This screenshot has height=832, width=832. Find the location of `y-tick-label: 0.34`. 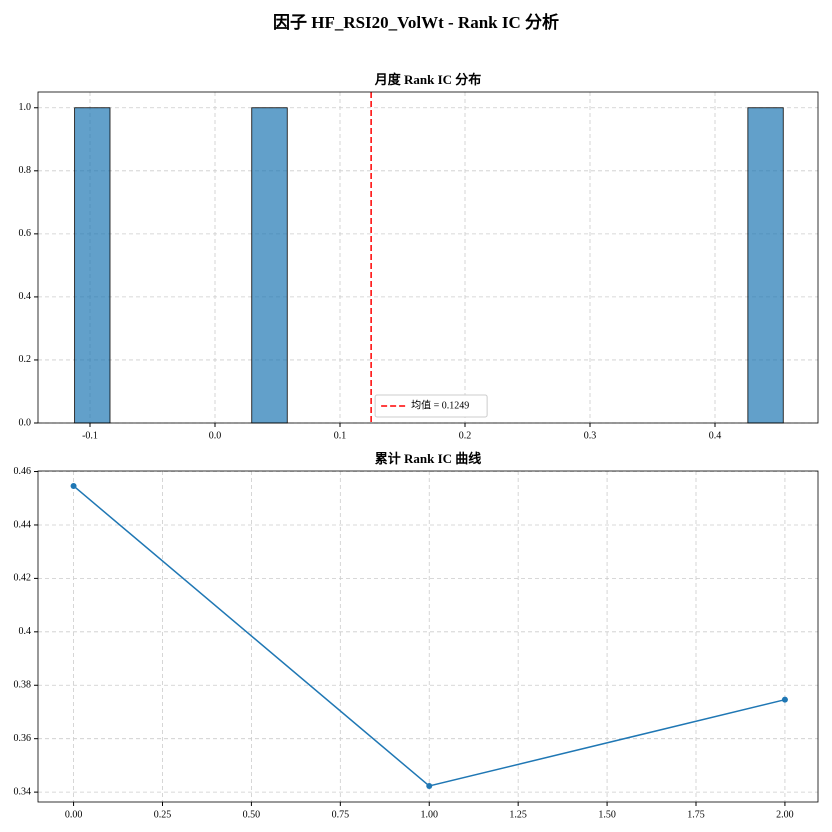

y-tick-label: 0.34 is located at coordinates (23, 791).